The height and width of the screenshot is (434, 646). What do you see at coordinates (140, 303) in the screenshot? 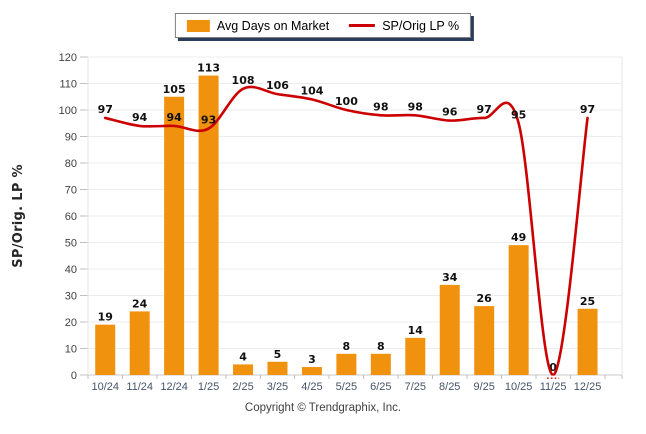
I see `bar-value-label: 24` at bounding box center [140, 303].